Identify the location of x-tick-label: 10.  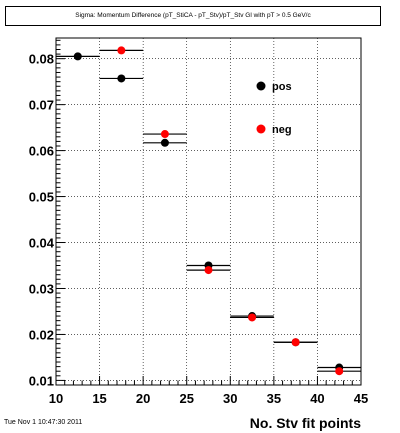
(56, 398).